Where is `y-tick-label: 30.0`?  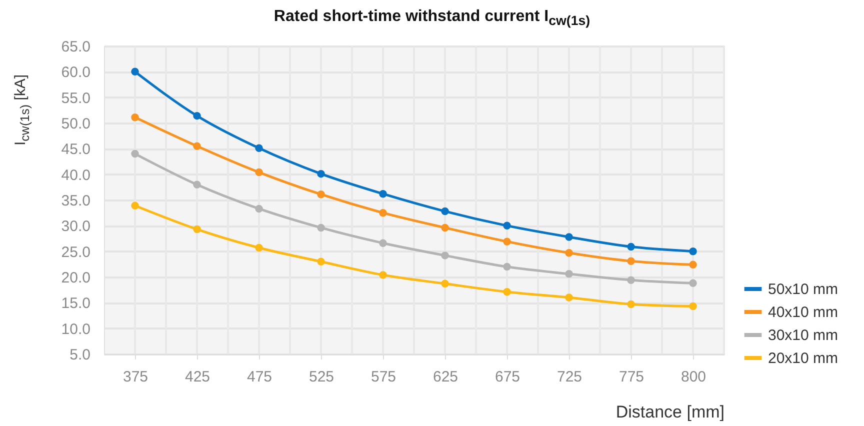 y-tick-label: 30.0 is located at coordinates (75, 227).